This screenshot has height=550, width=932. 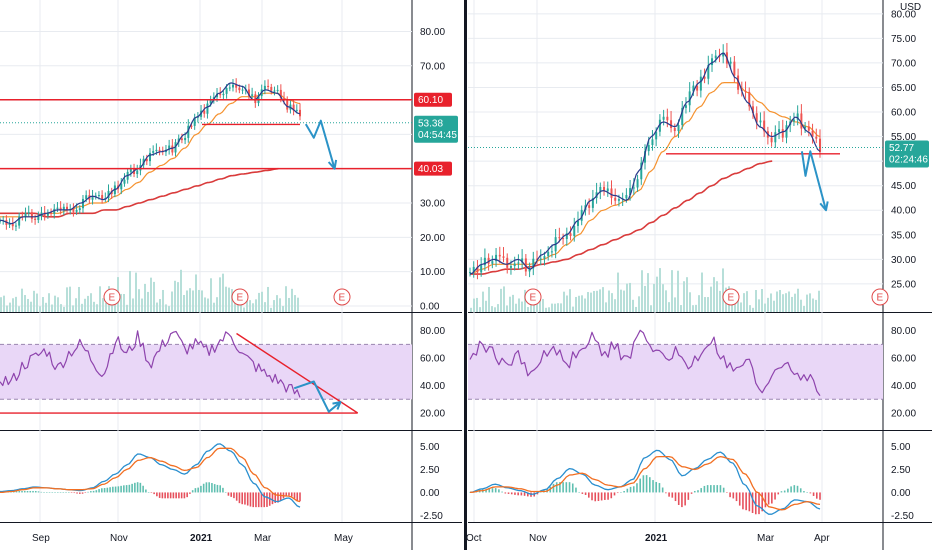 What do you see at coordinates (240, 297) in the screenshot?
I see `earnings-marker` at bounding box center [240, 297].